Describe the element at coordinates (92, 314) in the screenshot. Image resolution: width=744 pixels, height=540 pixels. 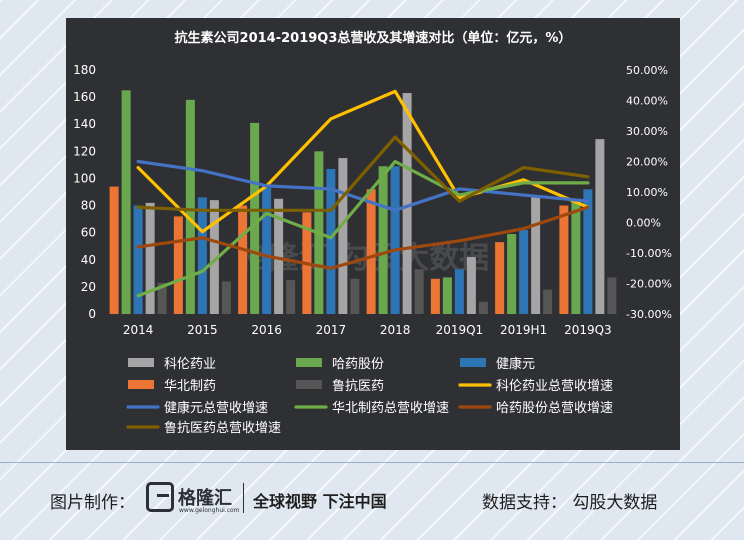
I see `y-left-tick-label: 0` at that location.